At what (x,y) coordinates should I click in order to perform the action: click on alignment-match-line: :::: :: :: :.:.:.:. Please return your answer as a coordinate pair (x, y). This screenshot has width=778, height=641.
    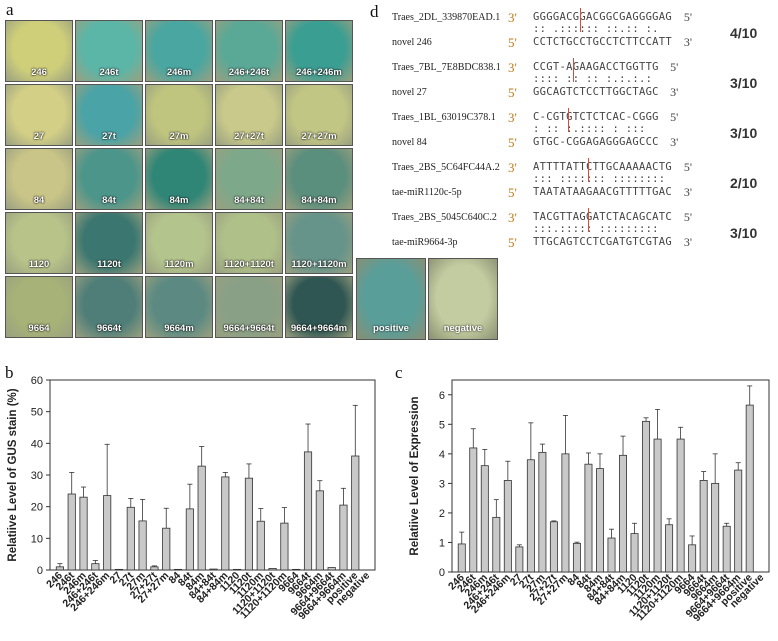
    Looking at the image, I should click on (593, 79).